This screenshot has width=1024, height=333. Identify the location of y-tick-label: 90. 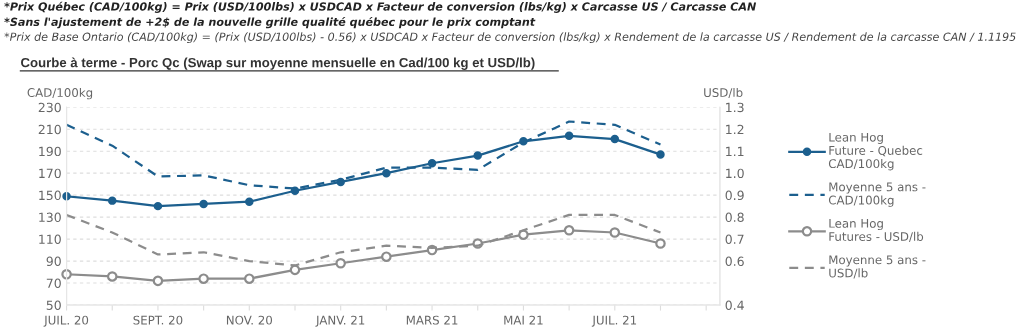
(53, 261).